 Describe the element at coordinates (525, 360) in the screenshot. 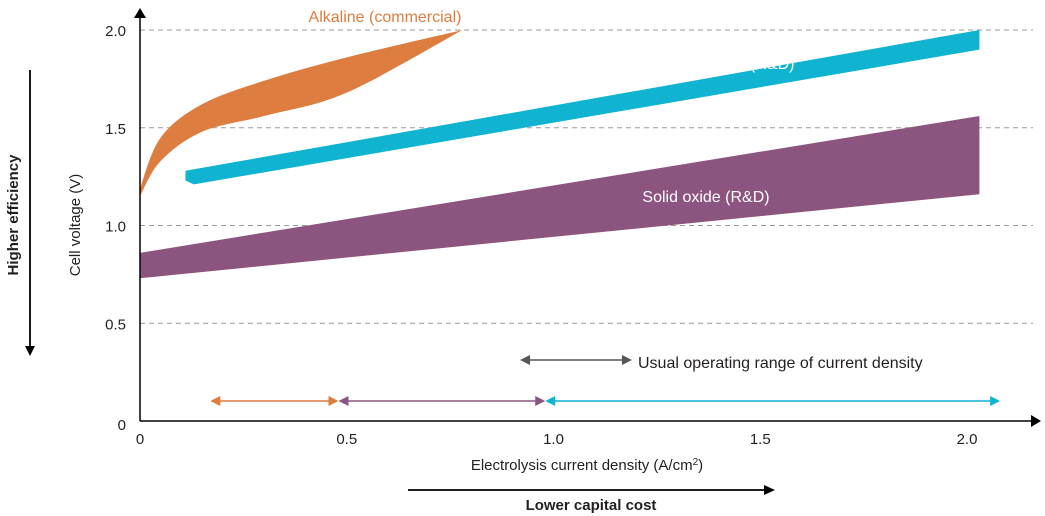

I see `operating-range-legend-left-head` at that location.